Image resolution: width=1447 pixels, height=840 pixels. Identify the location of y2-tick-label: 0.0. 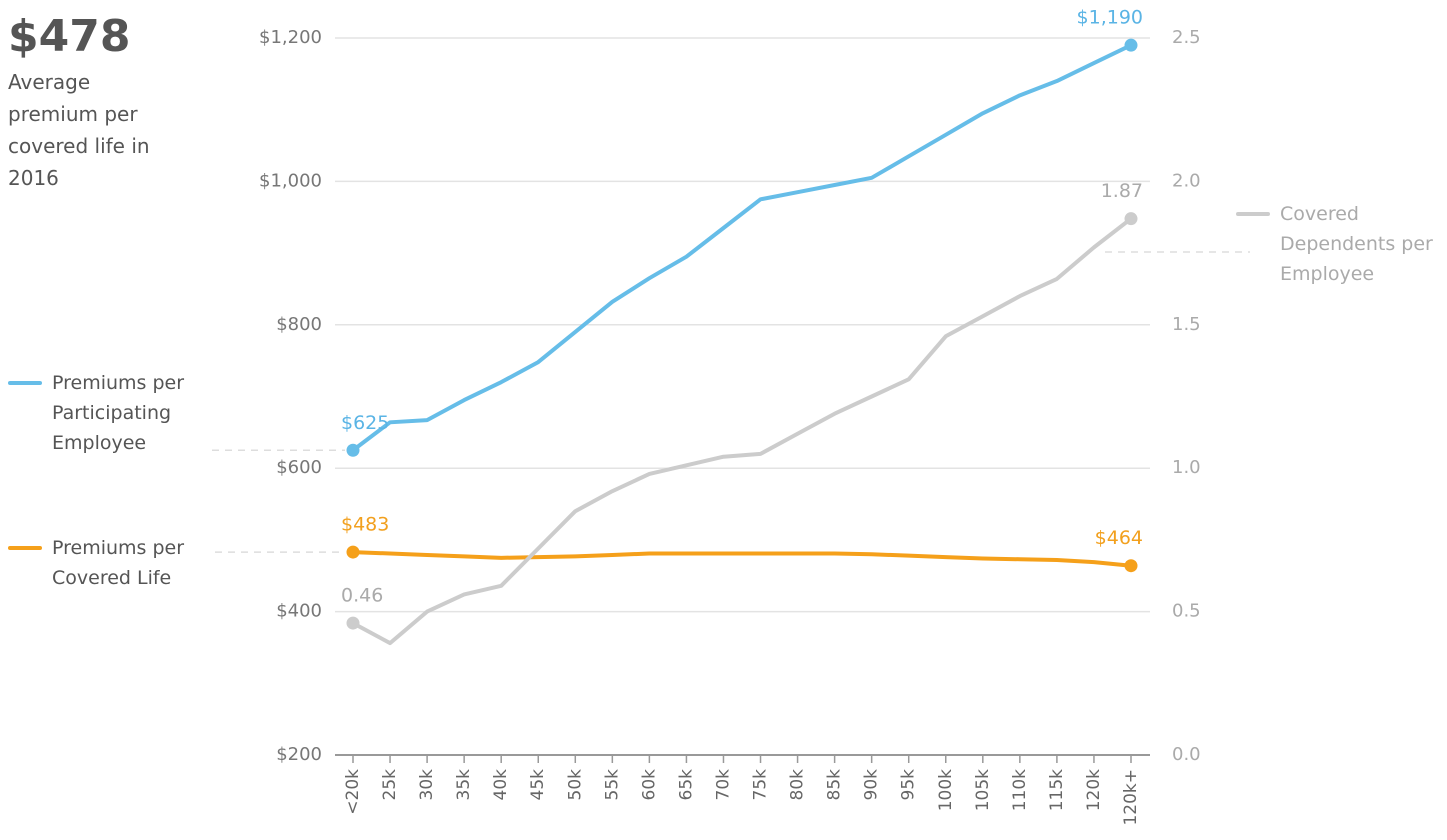
(1186, 754).